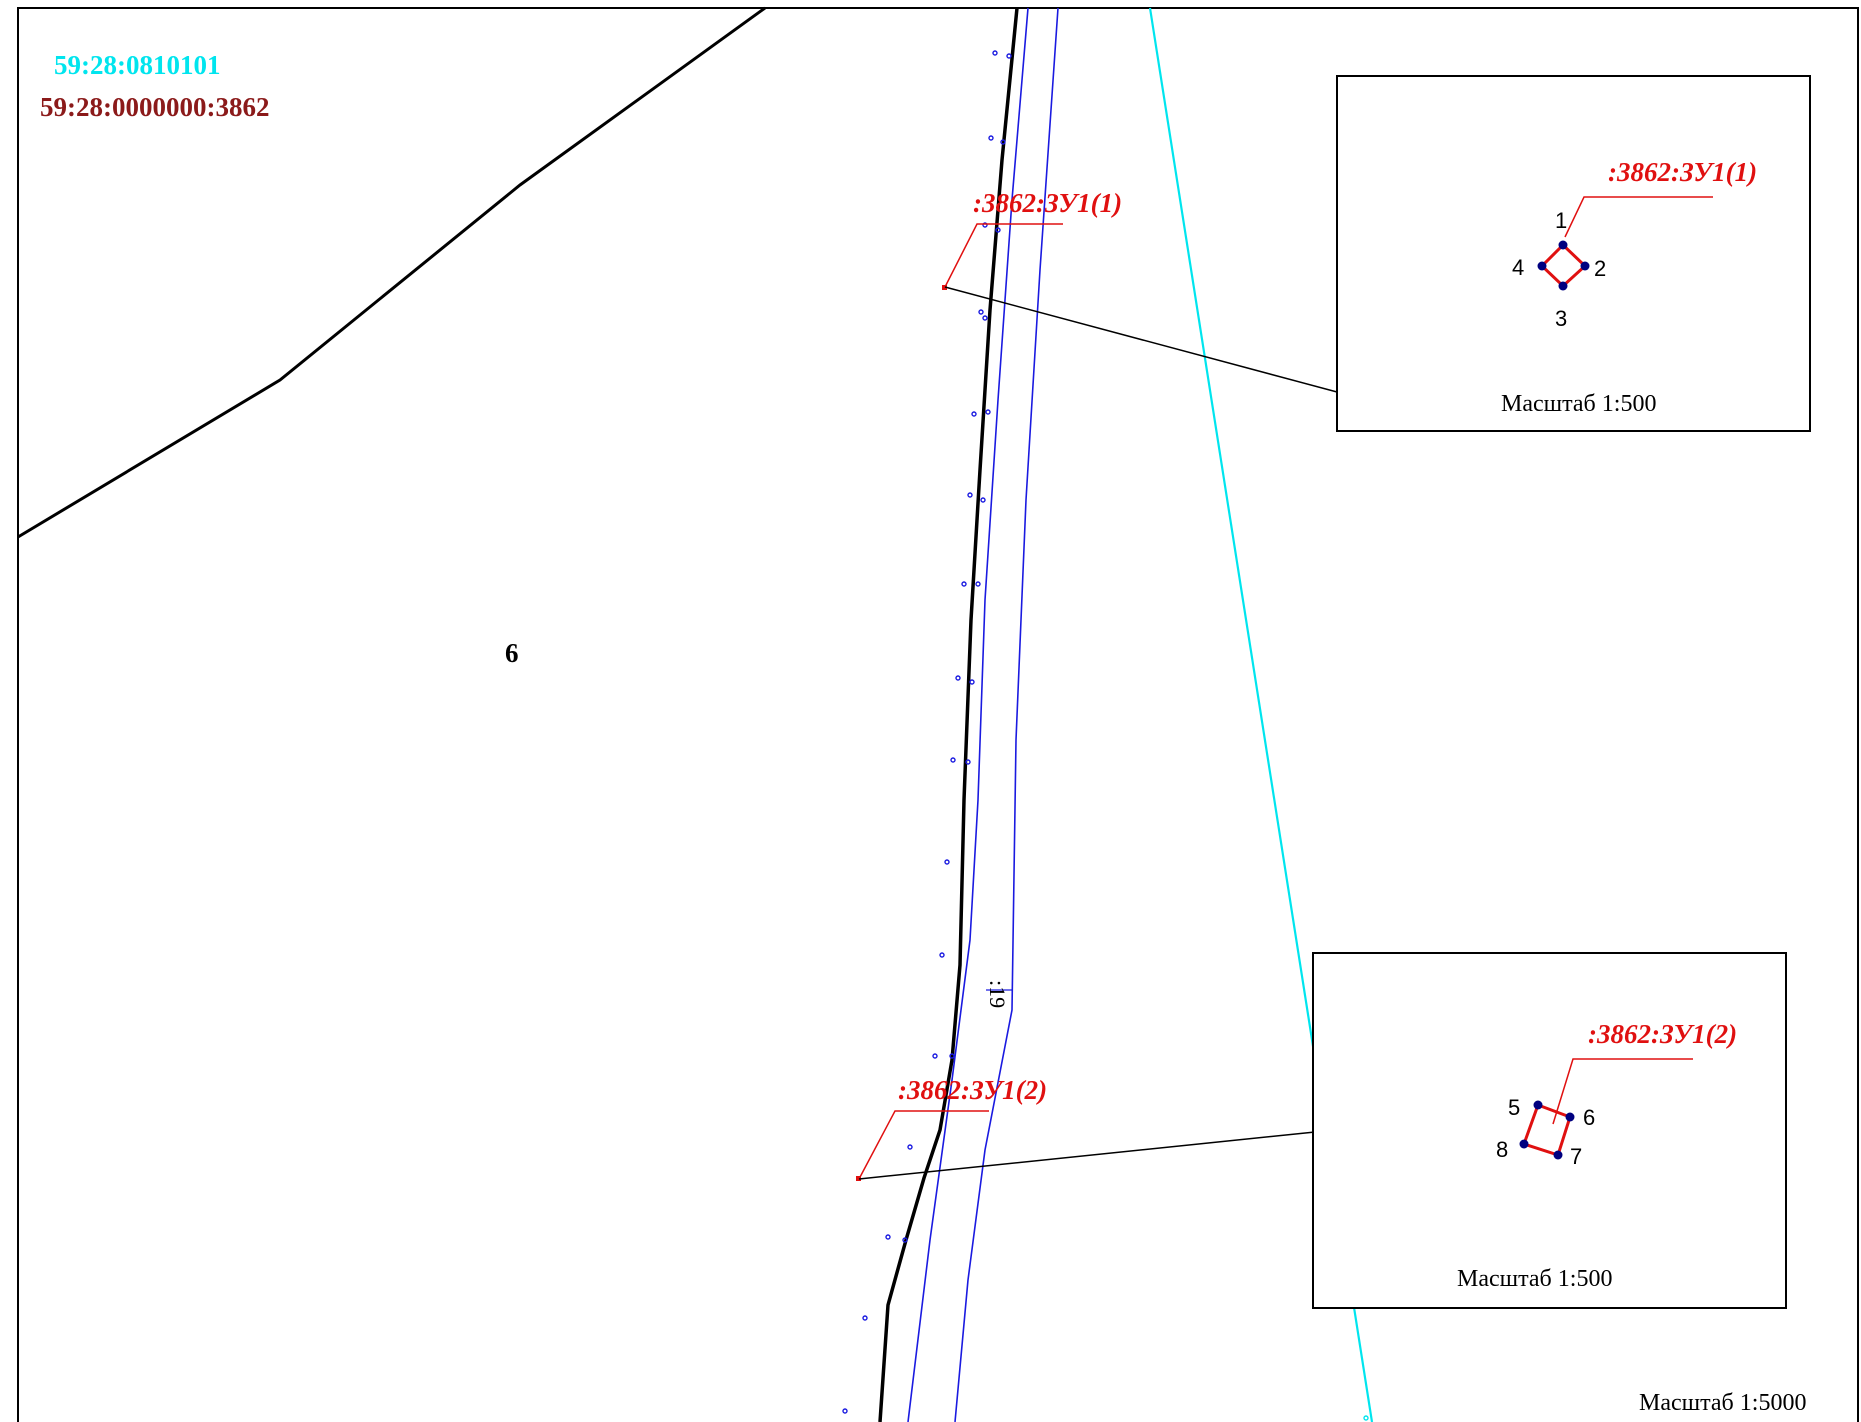 This screenshot has width=1861, height=1422. What do you see at coordinates (1087, 1155) in the screenshot?
I see `zu1-part2-callout-line` at bounding box center [1087, 1155].